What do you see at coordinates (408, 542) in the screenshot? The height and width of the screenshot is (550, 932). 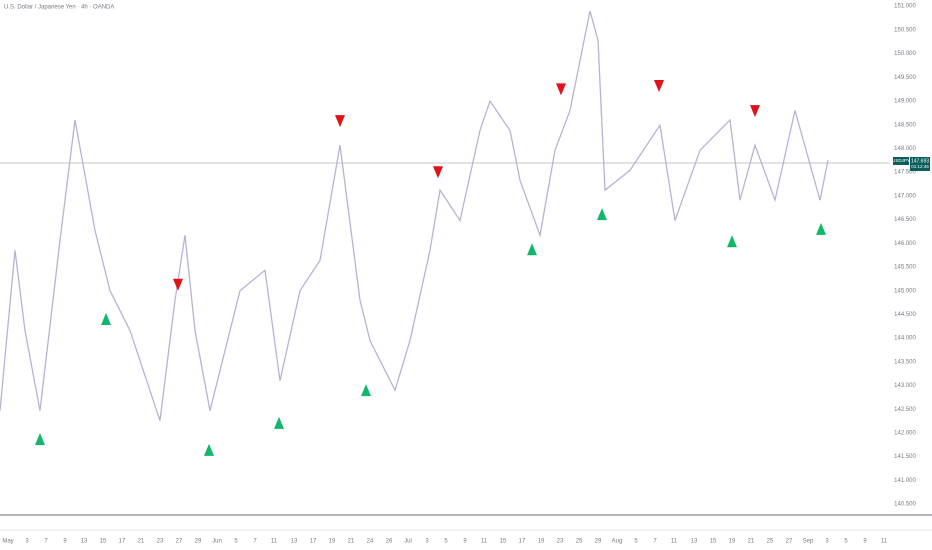 I see `x-tick-label: Jul` at bounding box center [408, 542].